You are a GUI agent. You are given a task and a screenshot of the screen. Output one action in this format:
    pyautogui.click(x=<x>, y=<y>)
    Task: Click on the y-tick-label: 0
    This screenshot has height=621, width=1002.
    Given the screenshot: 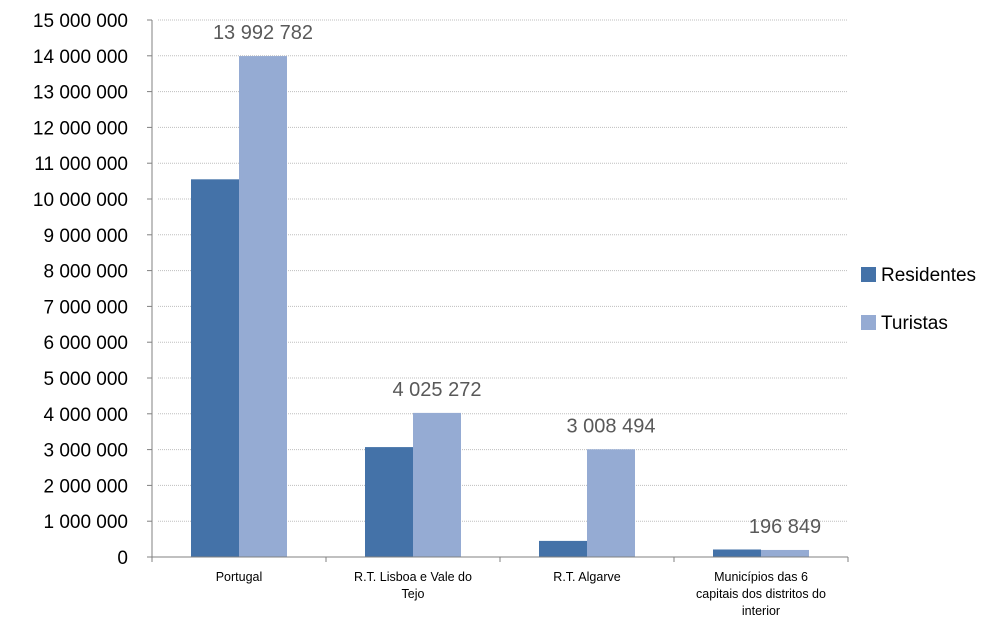 What is the action you would take?
    pyautogui.click(x=122, y=558)
    